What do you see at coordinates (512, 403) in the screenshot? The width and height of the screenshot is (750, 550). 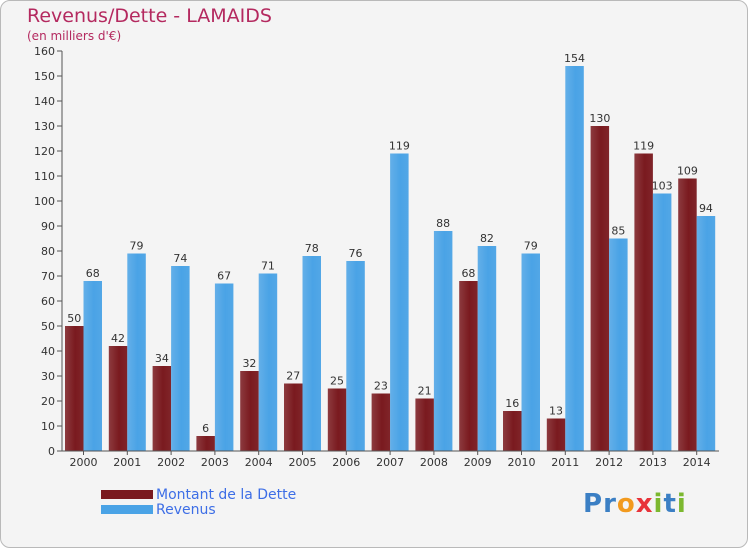 I see `data-label-dette-2010: 16` at bounding box center [512, 403].